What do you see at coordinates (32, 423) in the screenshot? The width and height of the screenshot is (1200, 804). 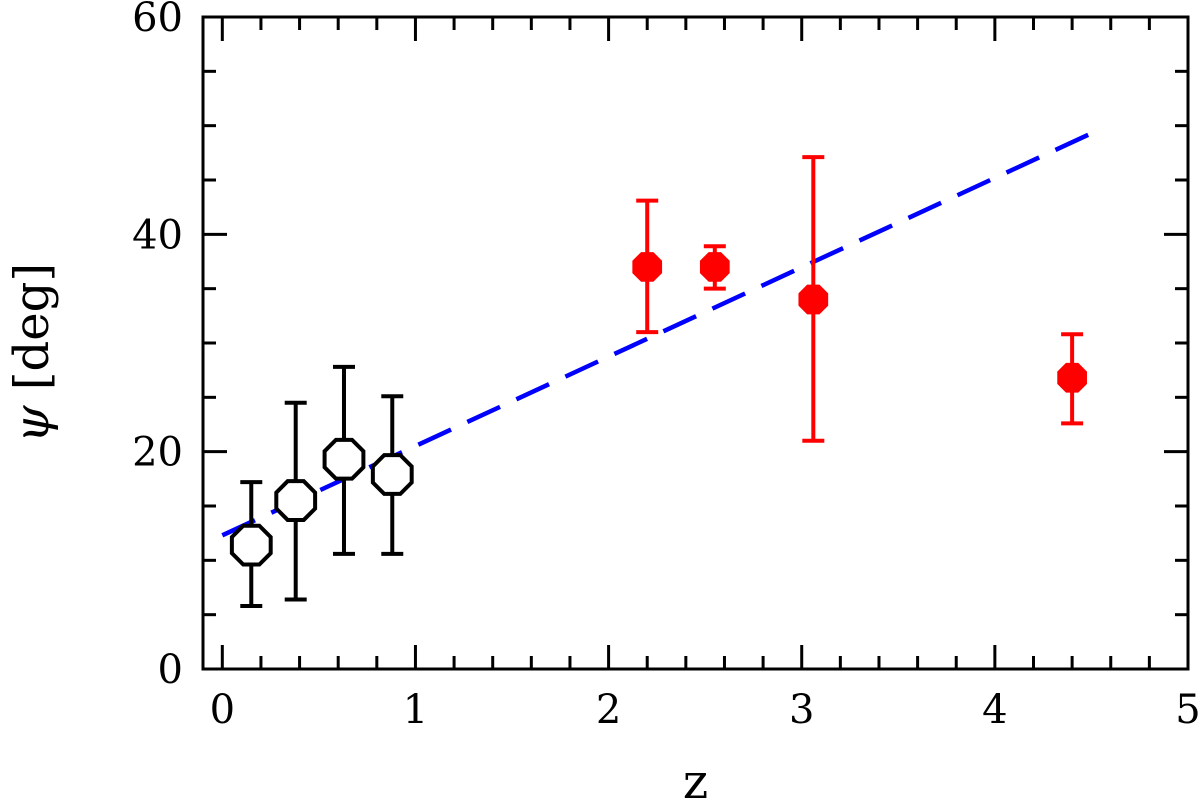 I see `y-axis-label-symbol: ψ` at bounding box center [32, 423].